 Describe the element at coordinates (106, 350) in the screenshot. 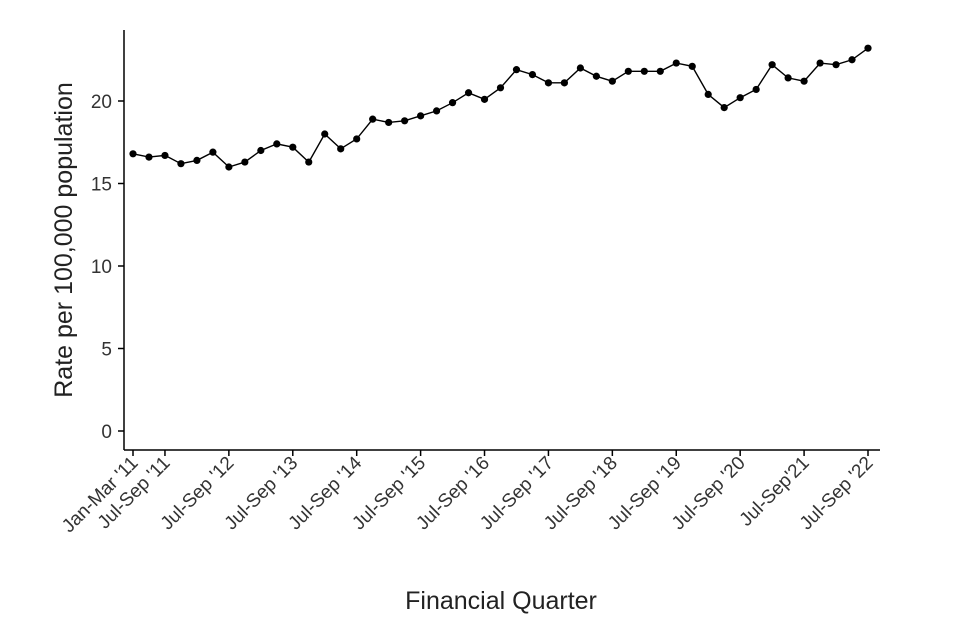

I see `y-tick-label: 5` at that location.